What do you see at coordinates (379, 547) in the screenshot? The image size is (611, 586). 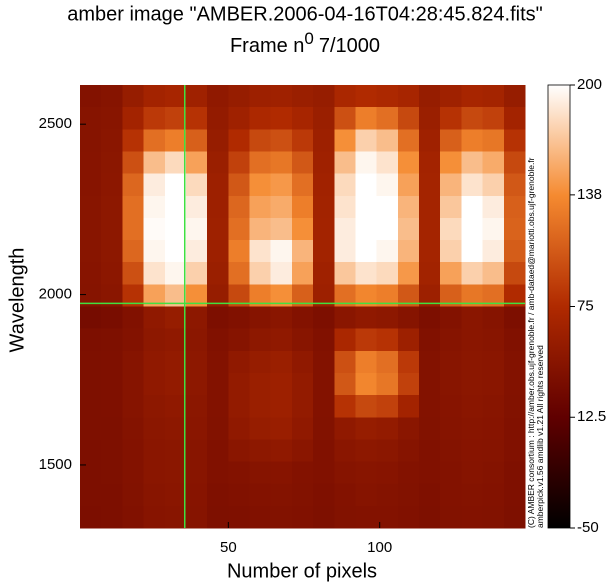 I see `x-tick-label: 100` at bounding box center [379, 547].